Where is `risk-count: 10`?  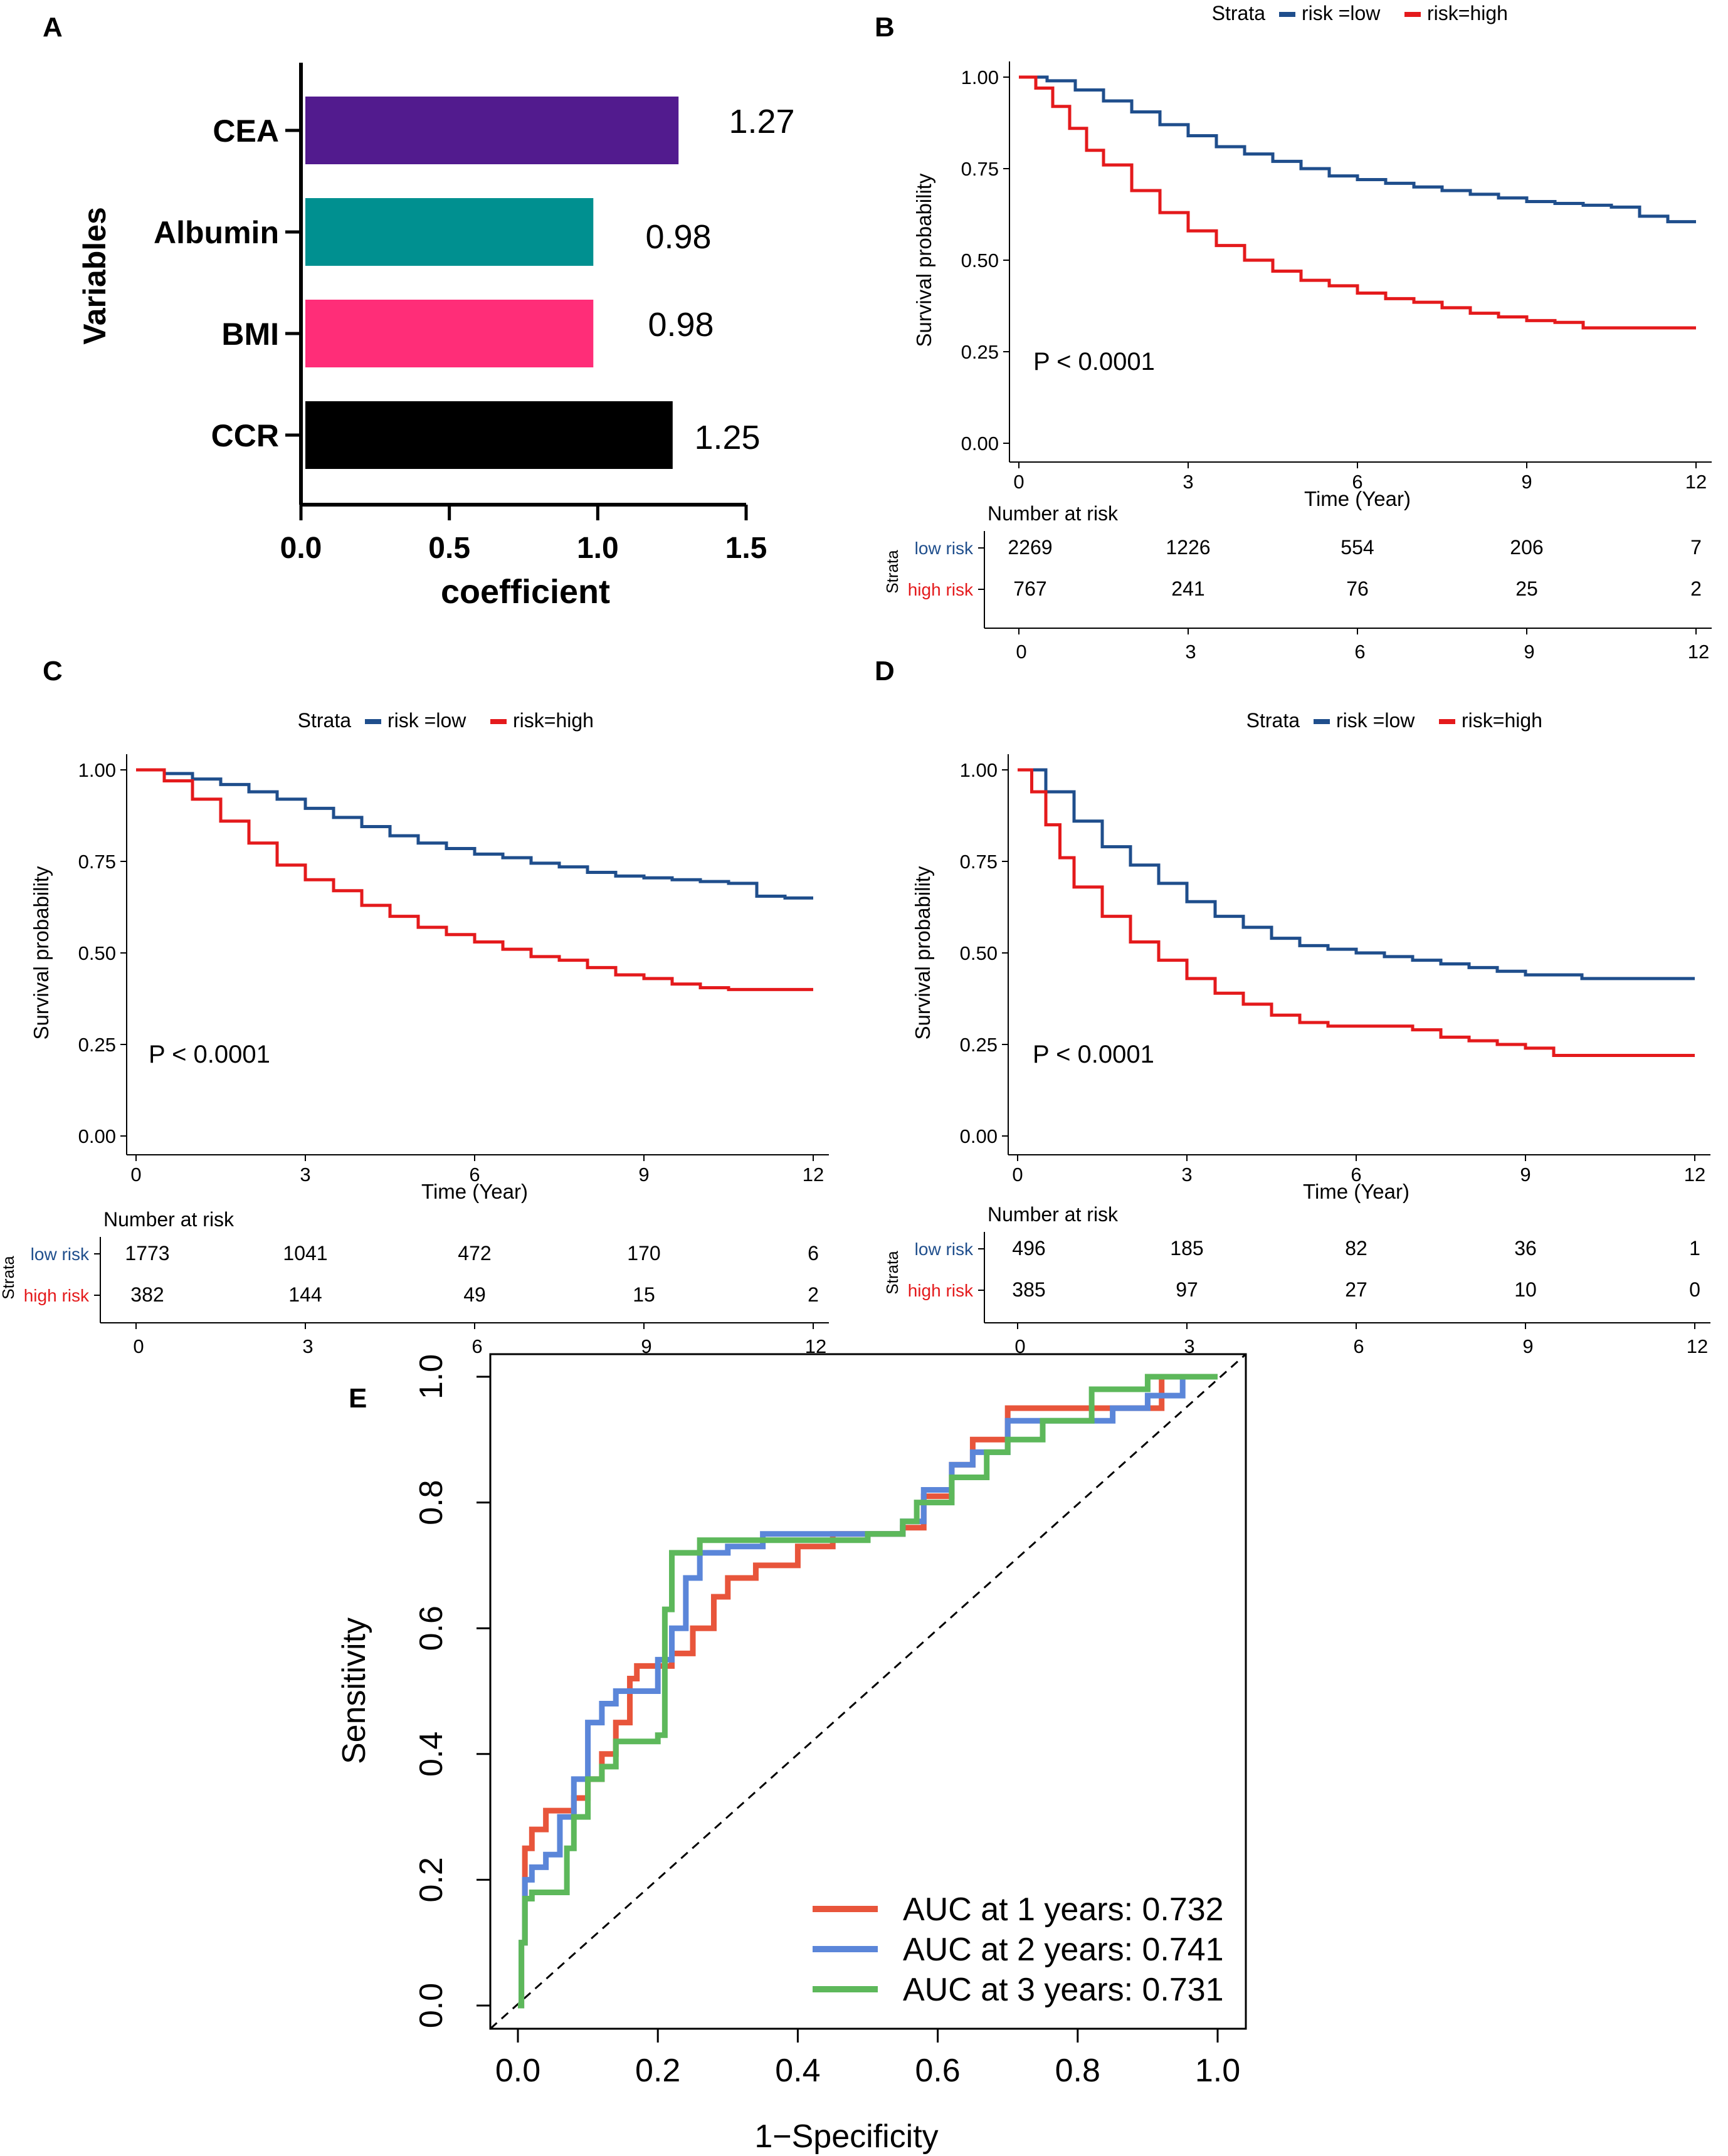
risk-count: 10 is located at coordinates (1525, 1289).